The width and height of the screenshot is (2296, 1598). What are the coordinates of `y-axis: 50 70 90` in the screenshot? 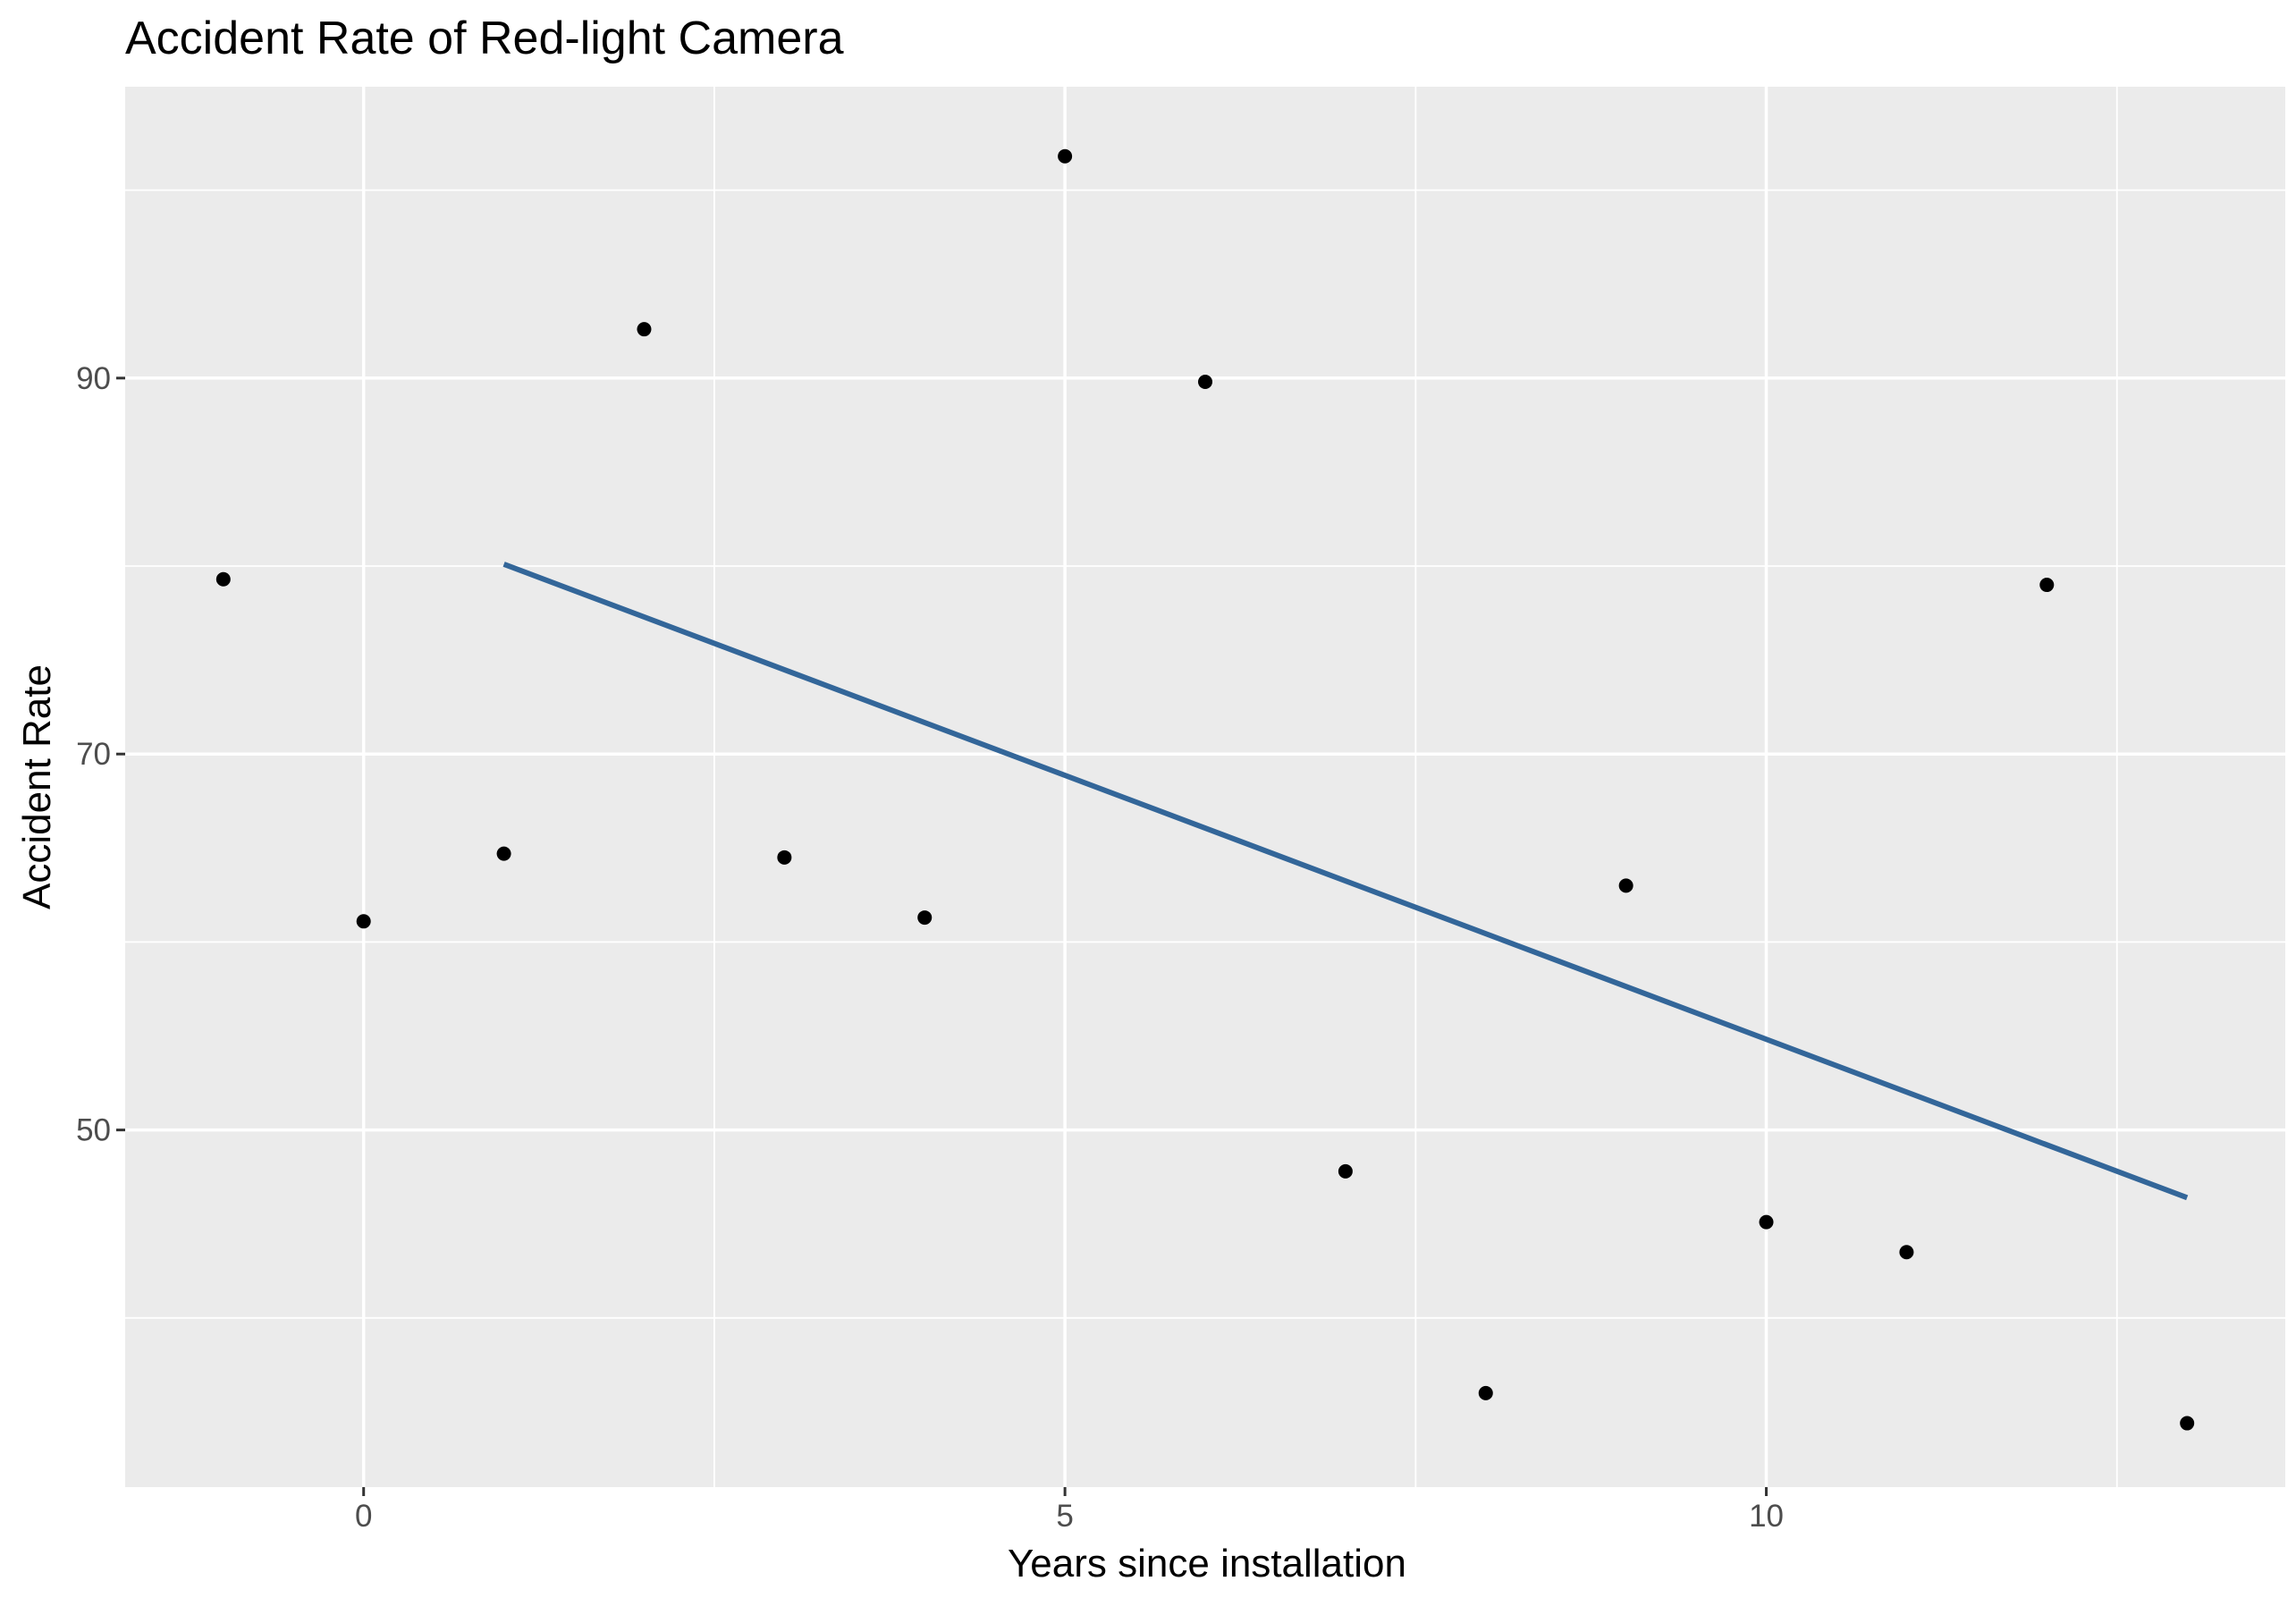 It's located at (100, 754).